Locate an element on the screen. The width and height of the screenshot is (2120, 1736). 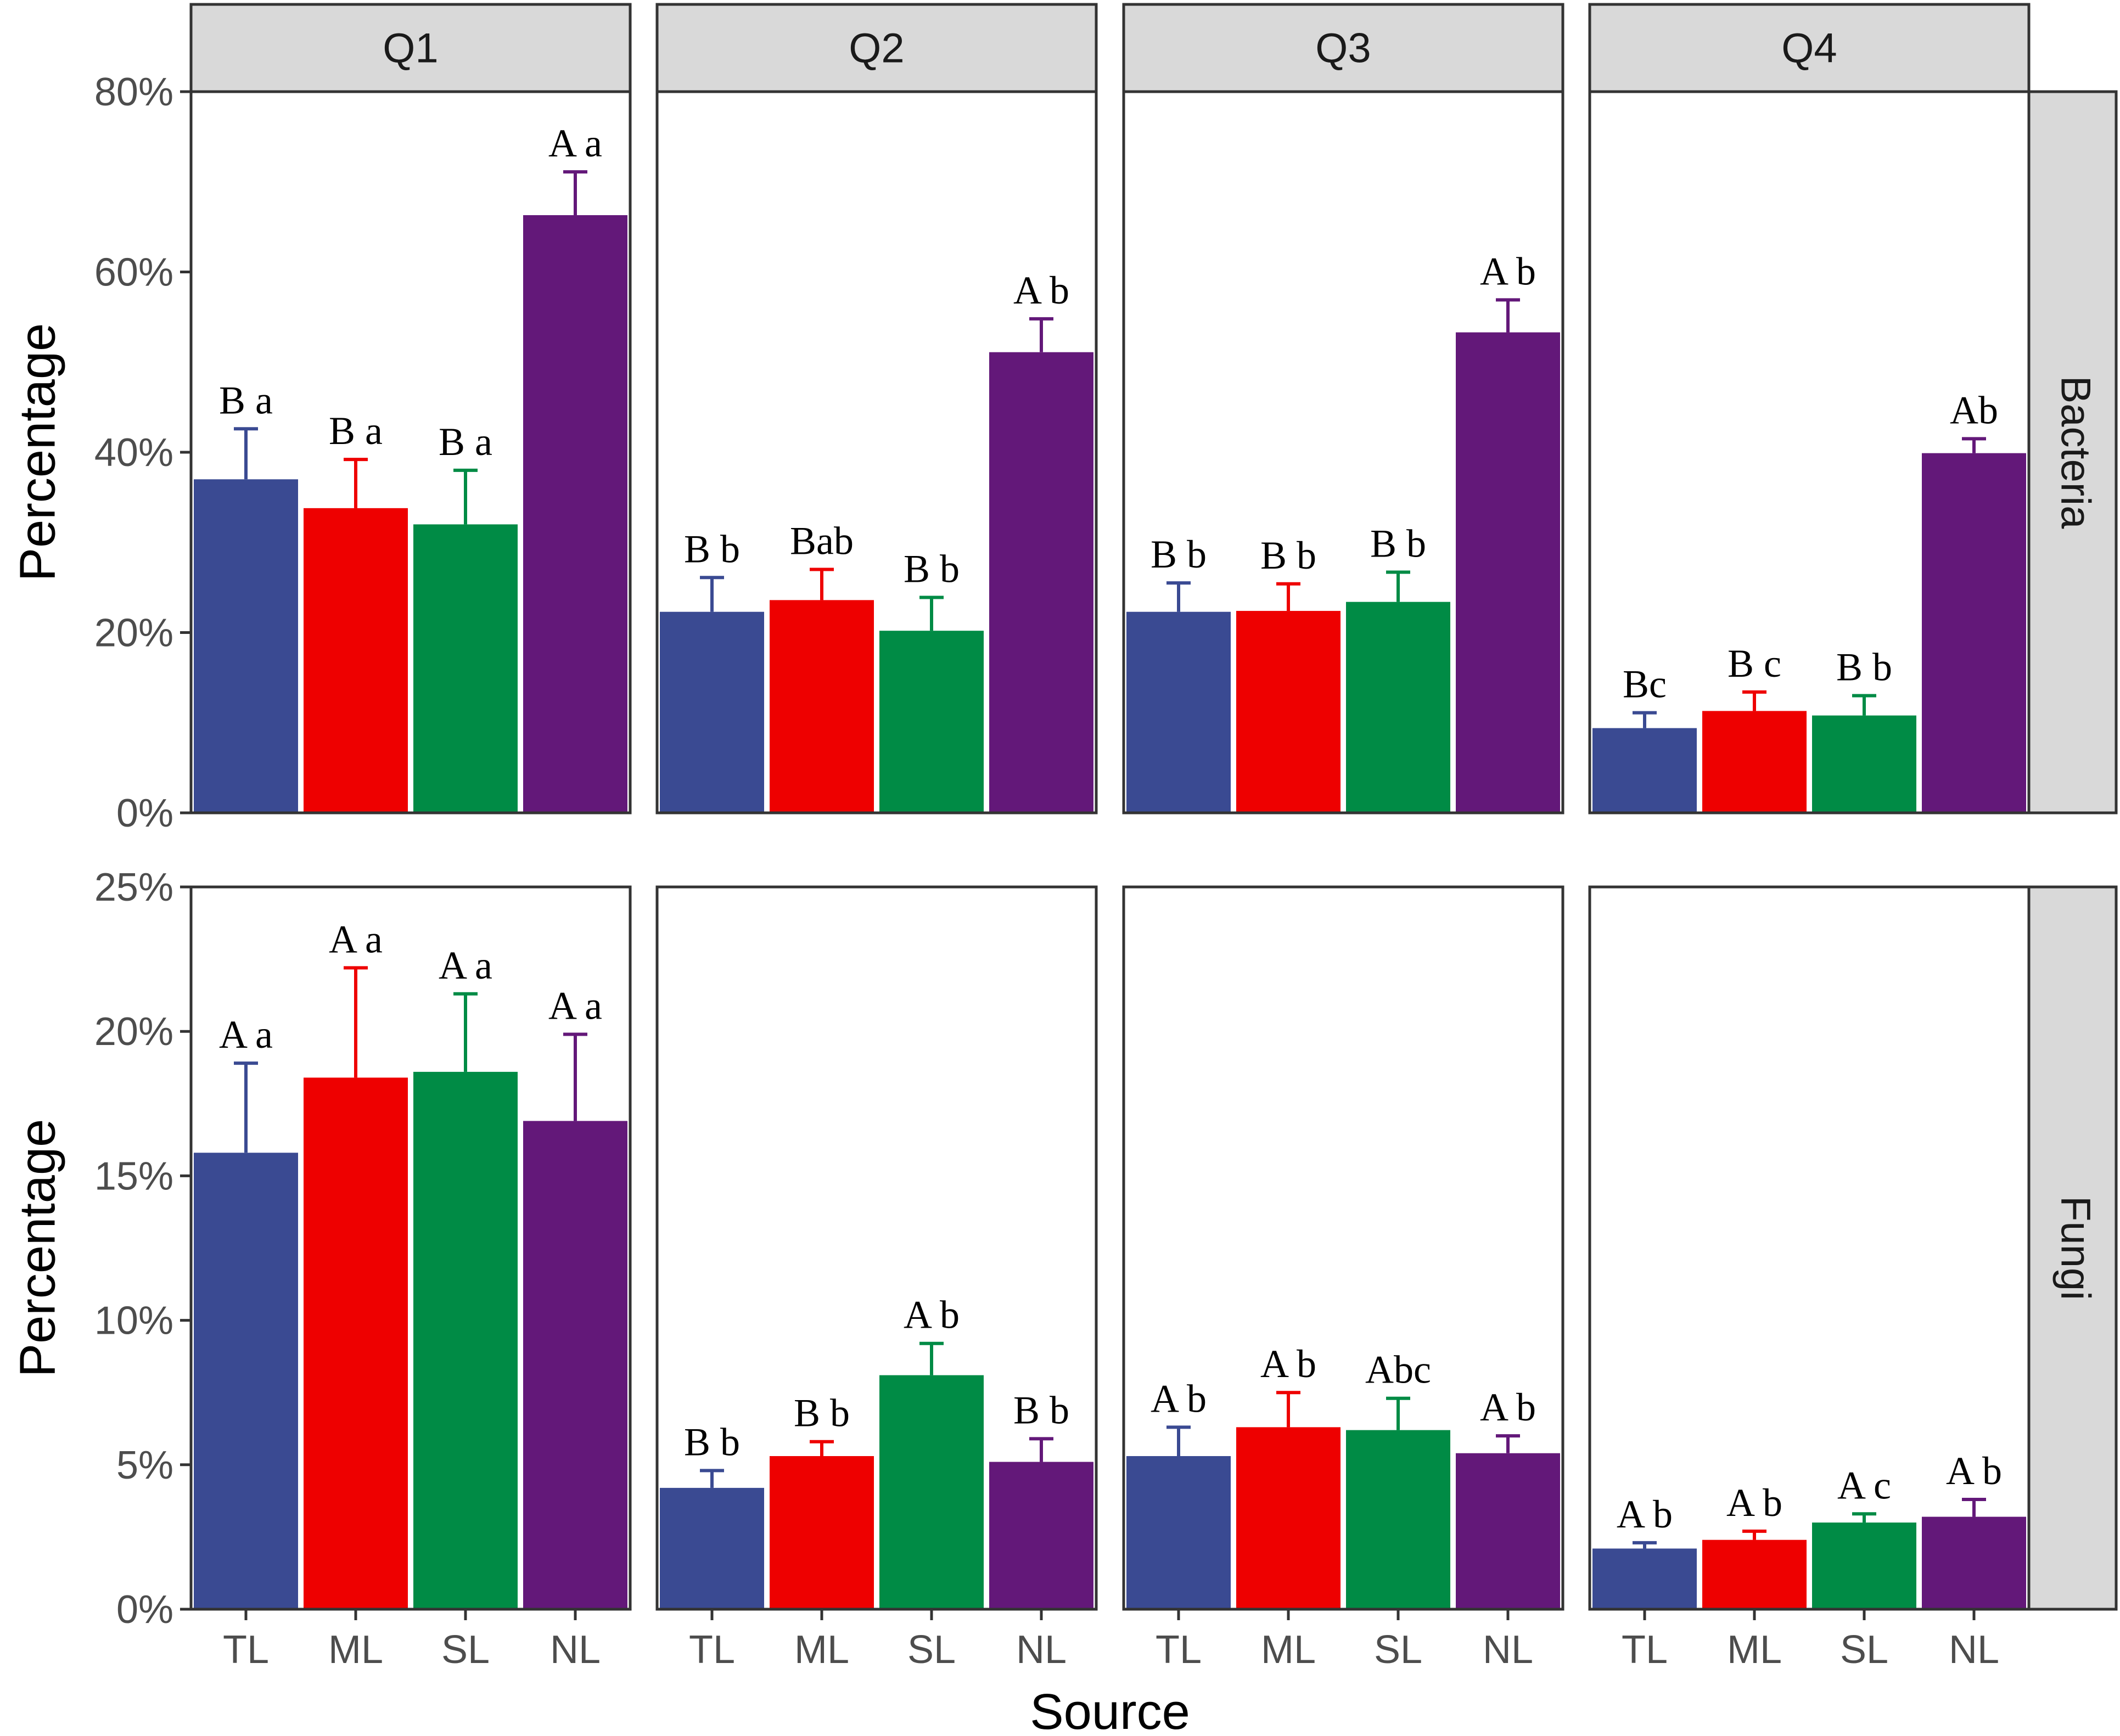
significance-label-bacteria-q3-tl: B b is located at coordinates (1179, 554).